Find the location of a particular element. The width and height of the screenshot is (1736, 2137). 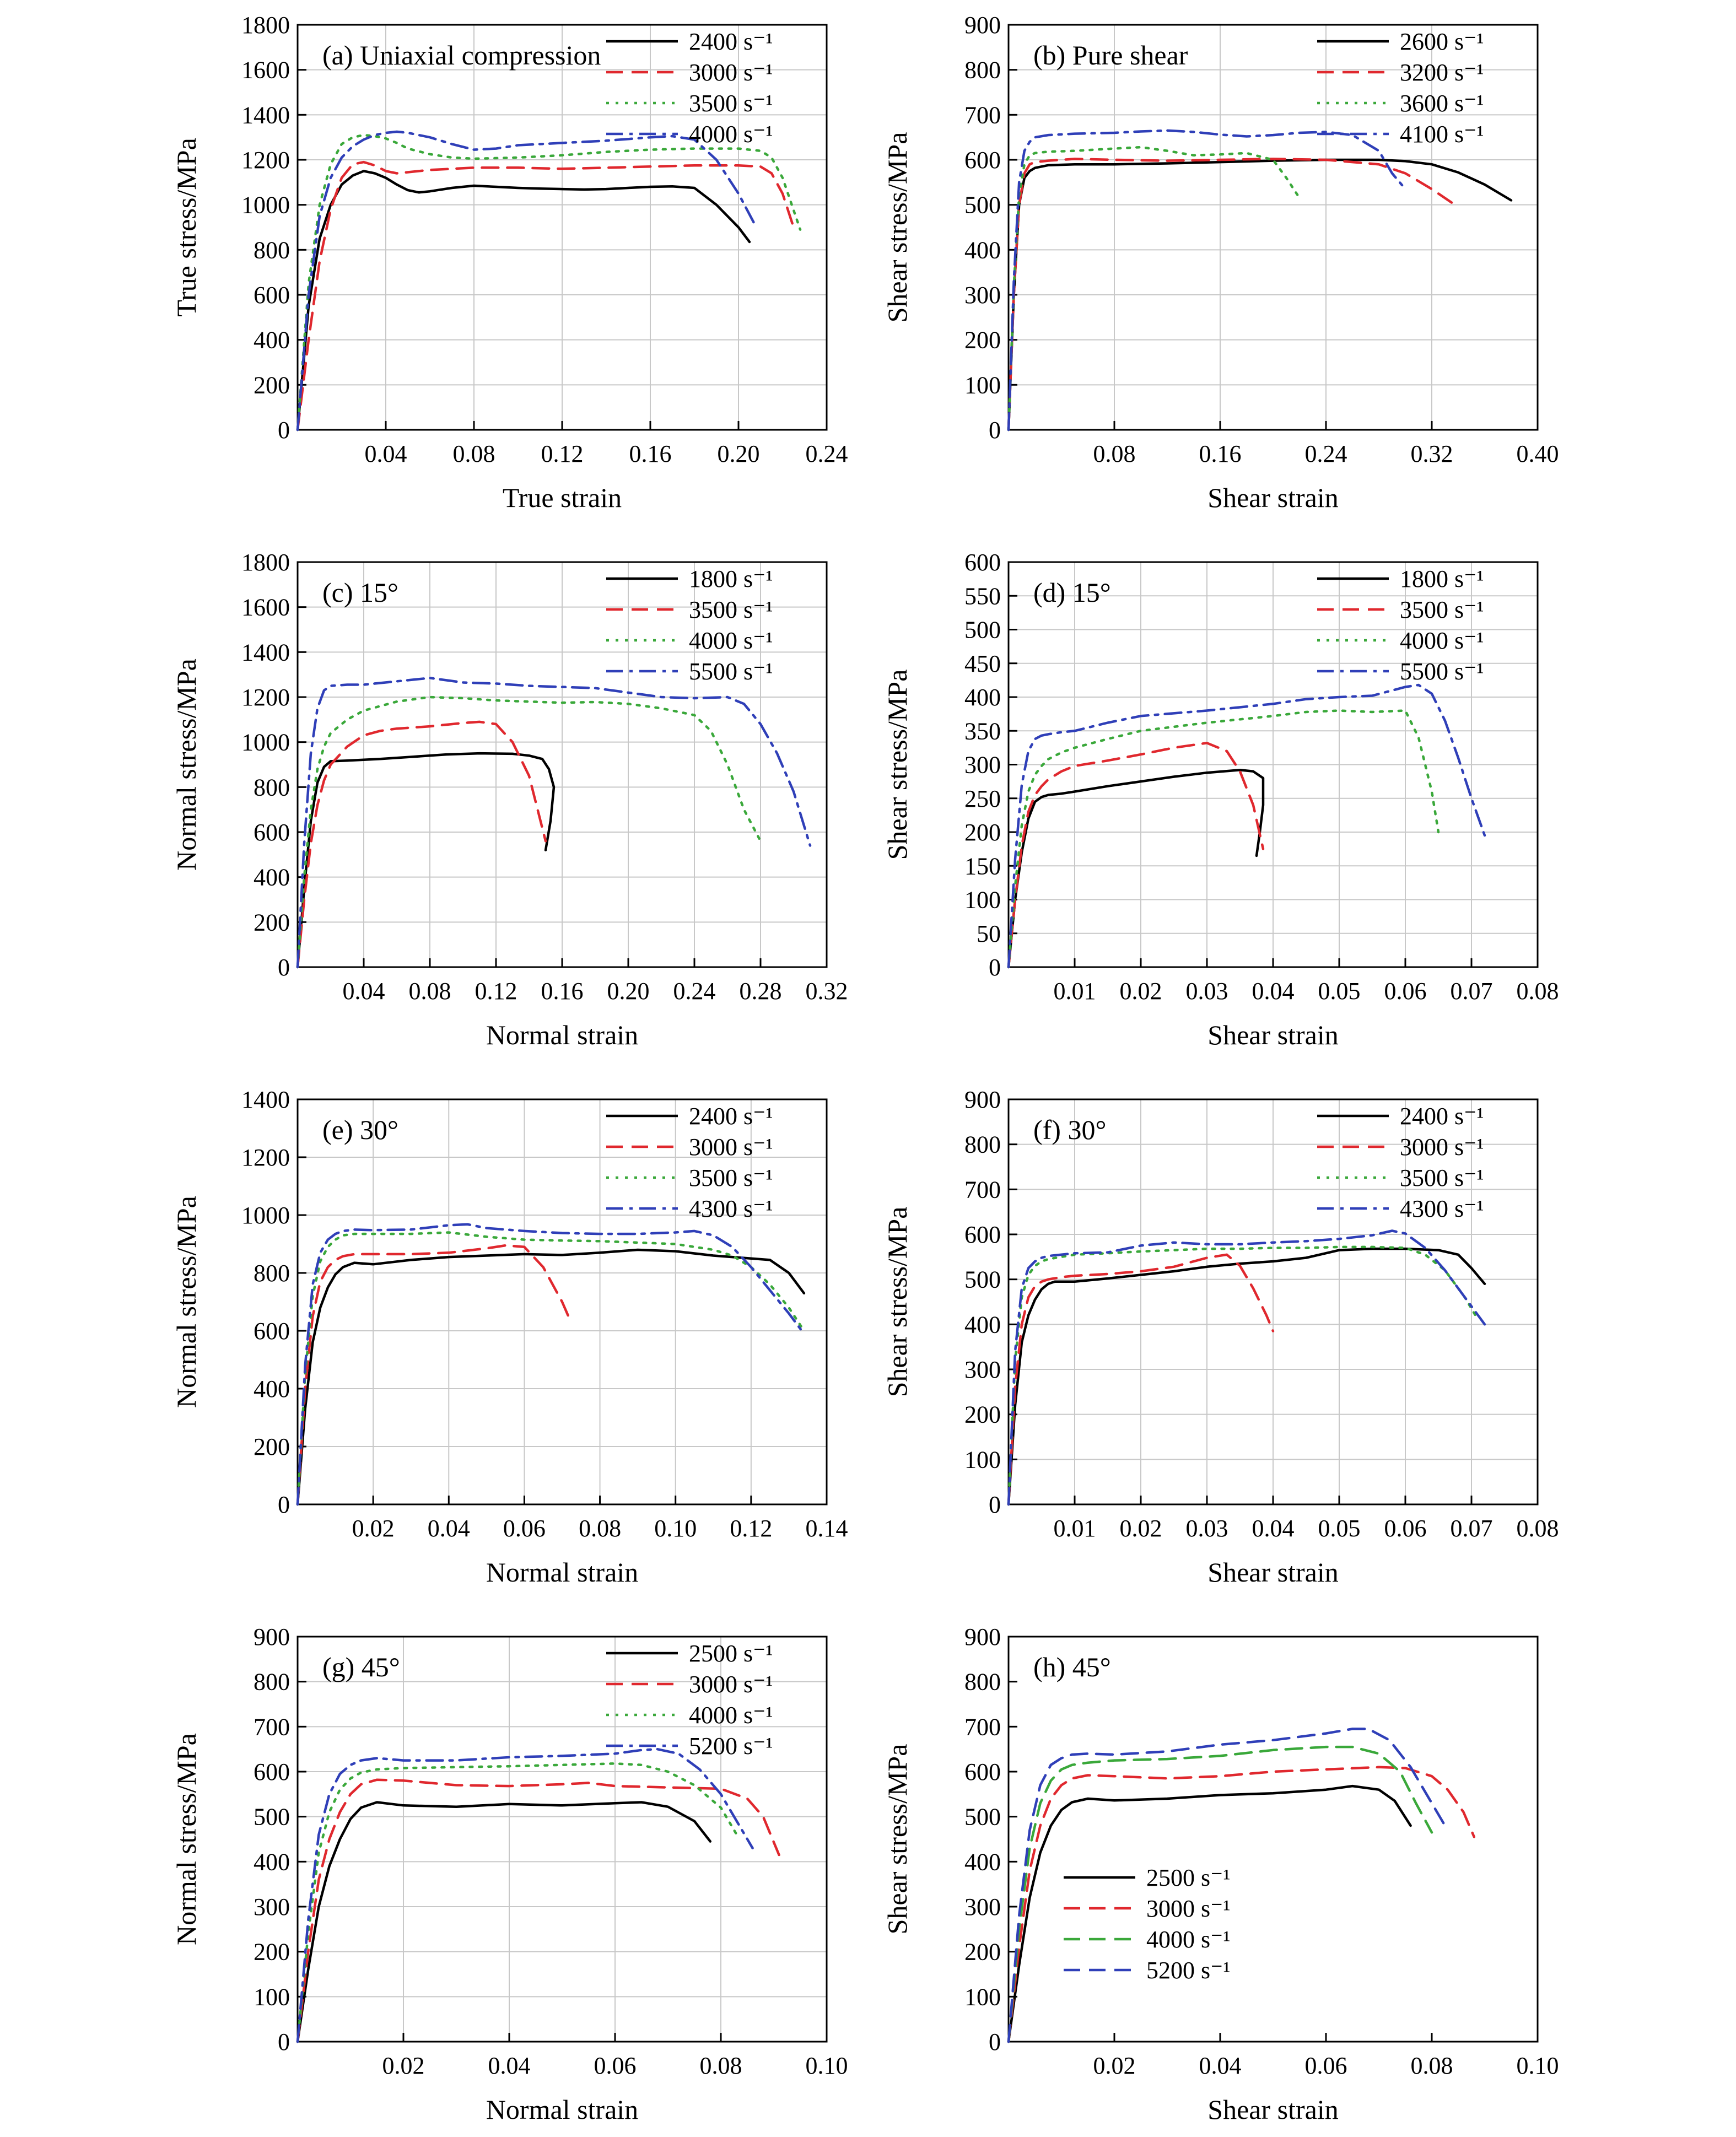

x-tick-label: 0.03 is located at coordinates (1207, 992).